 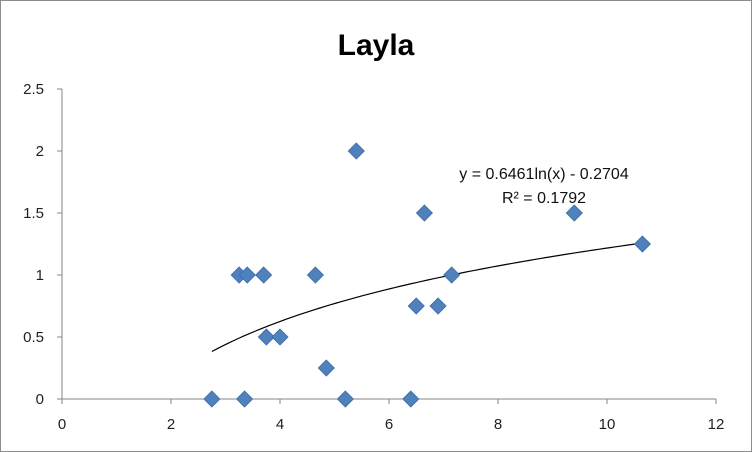 What do you see at coordinates (171, 424) in the screenshot?
I see `x-tick-label: 2` at bounding box center [171, 424].